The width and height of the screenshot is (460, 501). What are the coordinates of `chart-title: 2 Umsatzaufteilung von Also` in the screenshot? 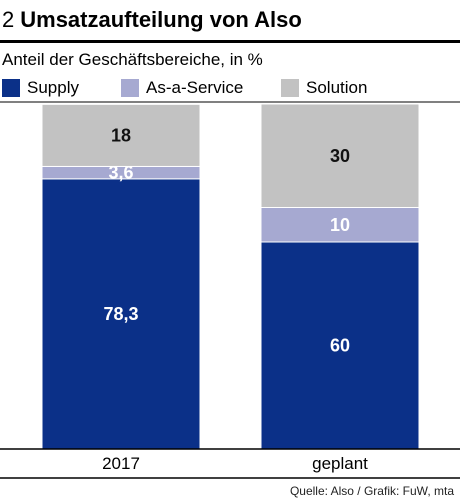 It's located at (230, 20).